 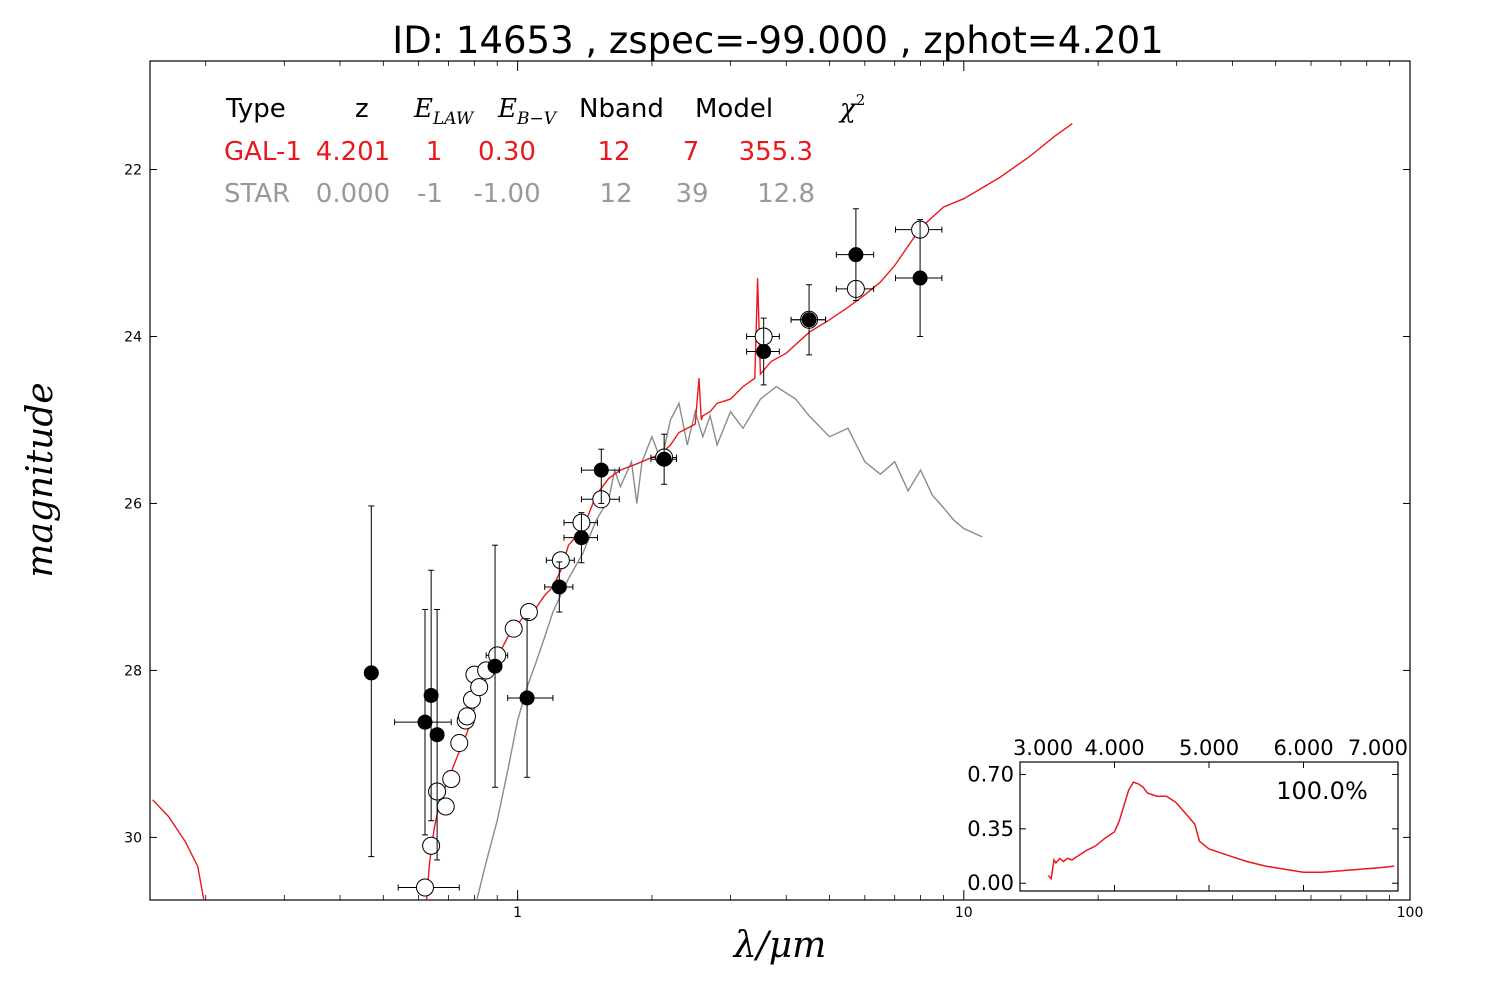 I want to click on table-header-nband: Nband, so click(x=621, y=109).